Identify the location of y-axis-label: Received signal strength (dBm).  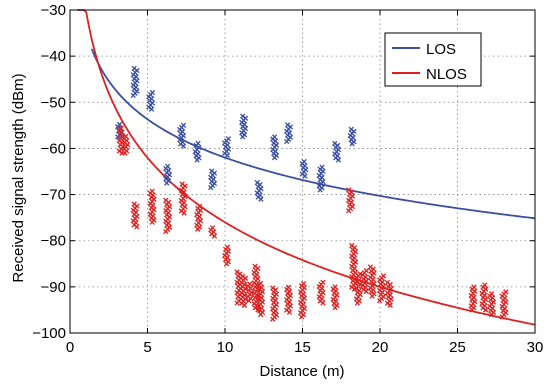
(18, 177).